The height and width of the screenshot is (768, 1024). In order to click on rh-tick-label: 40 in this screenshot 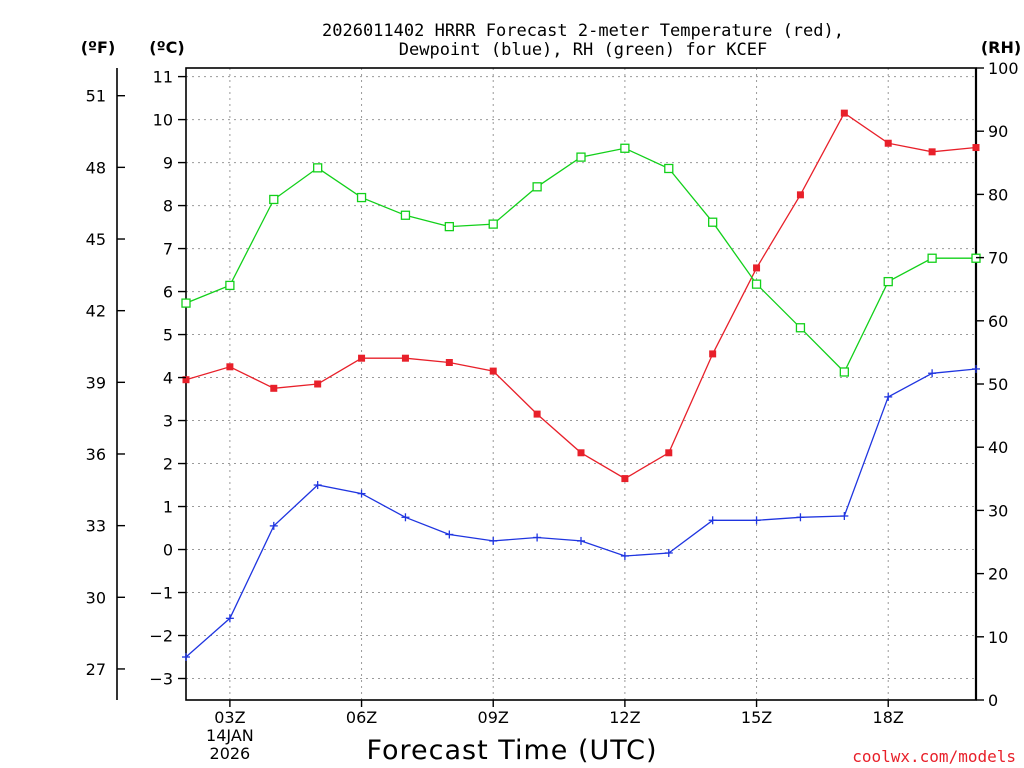, I will do `click(998, 447)`.